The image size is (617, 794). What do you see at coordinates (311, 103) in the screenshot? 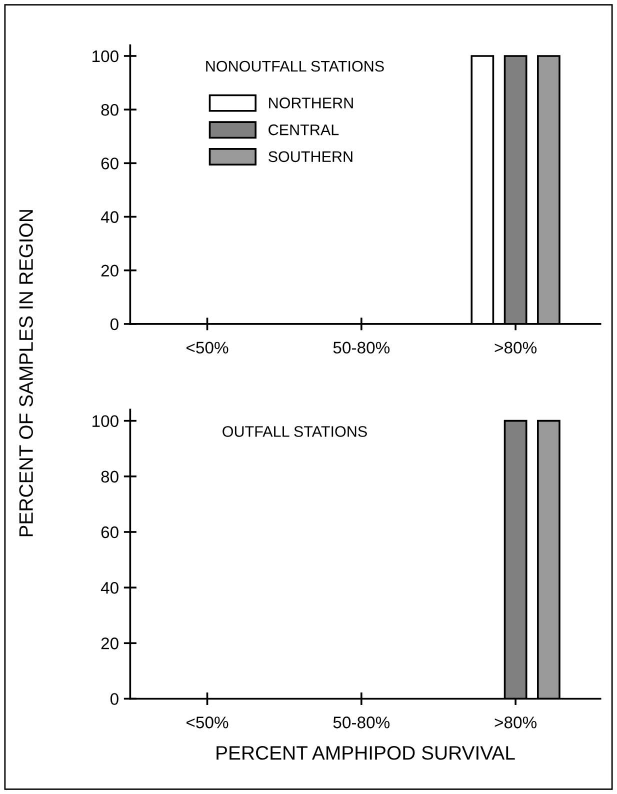
I see `legend-label: NORTHERN` at bounding box center [311, 103].